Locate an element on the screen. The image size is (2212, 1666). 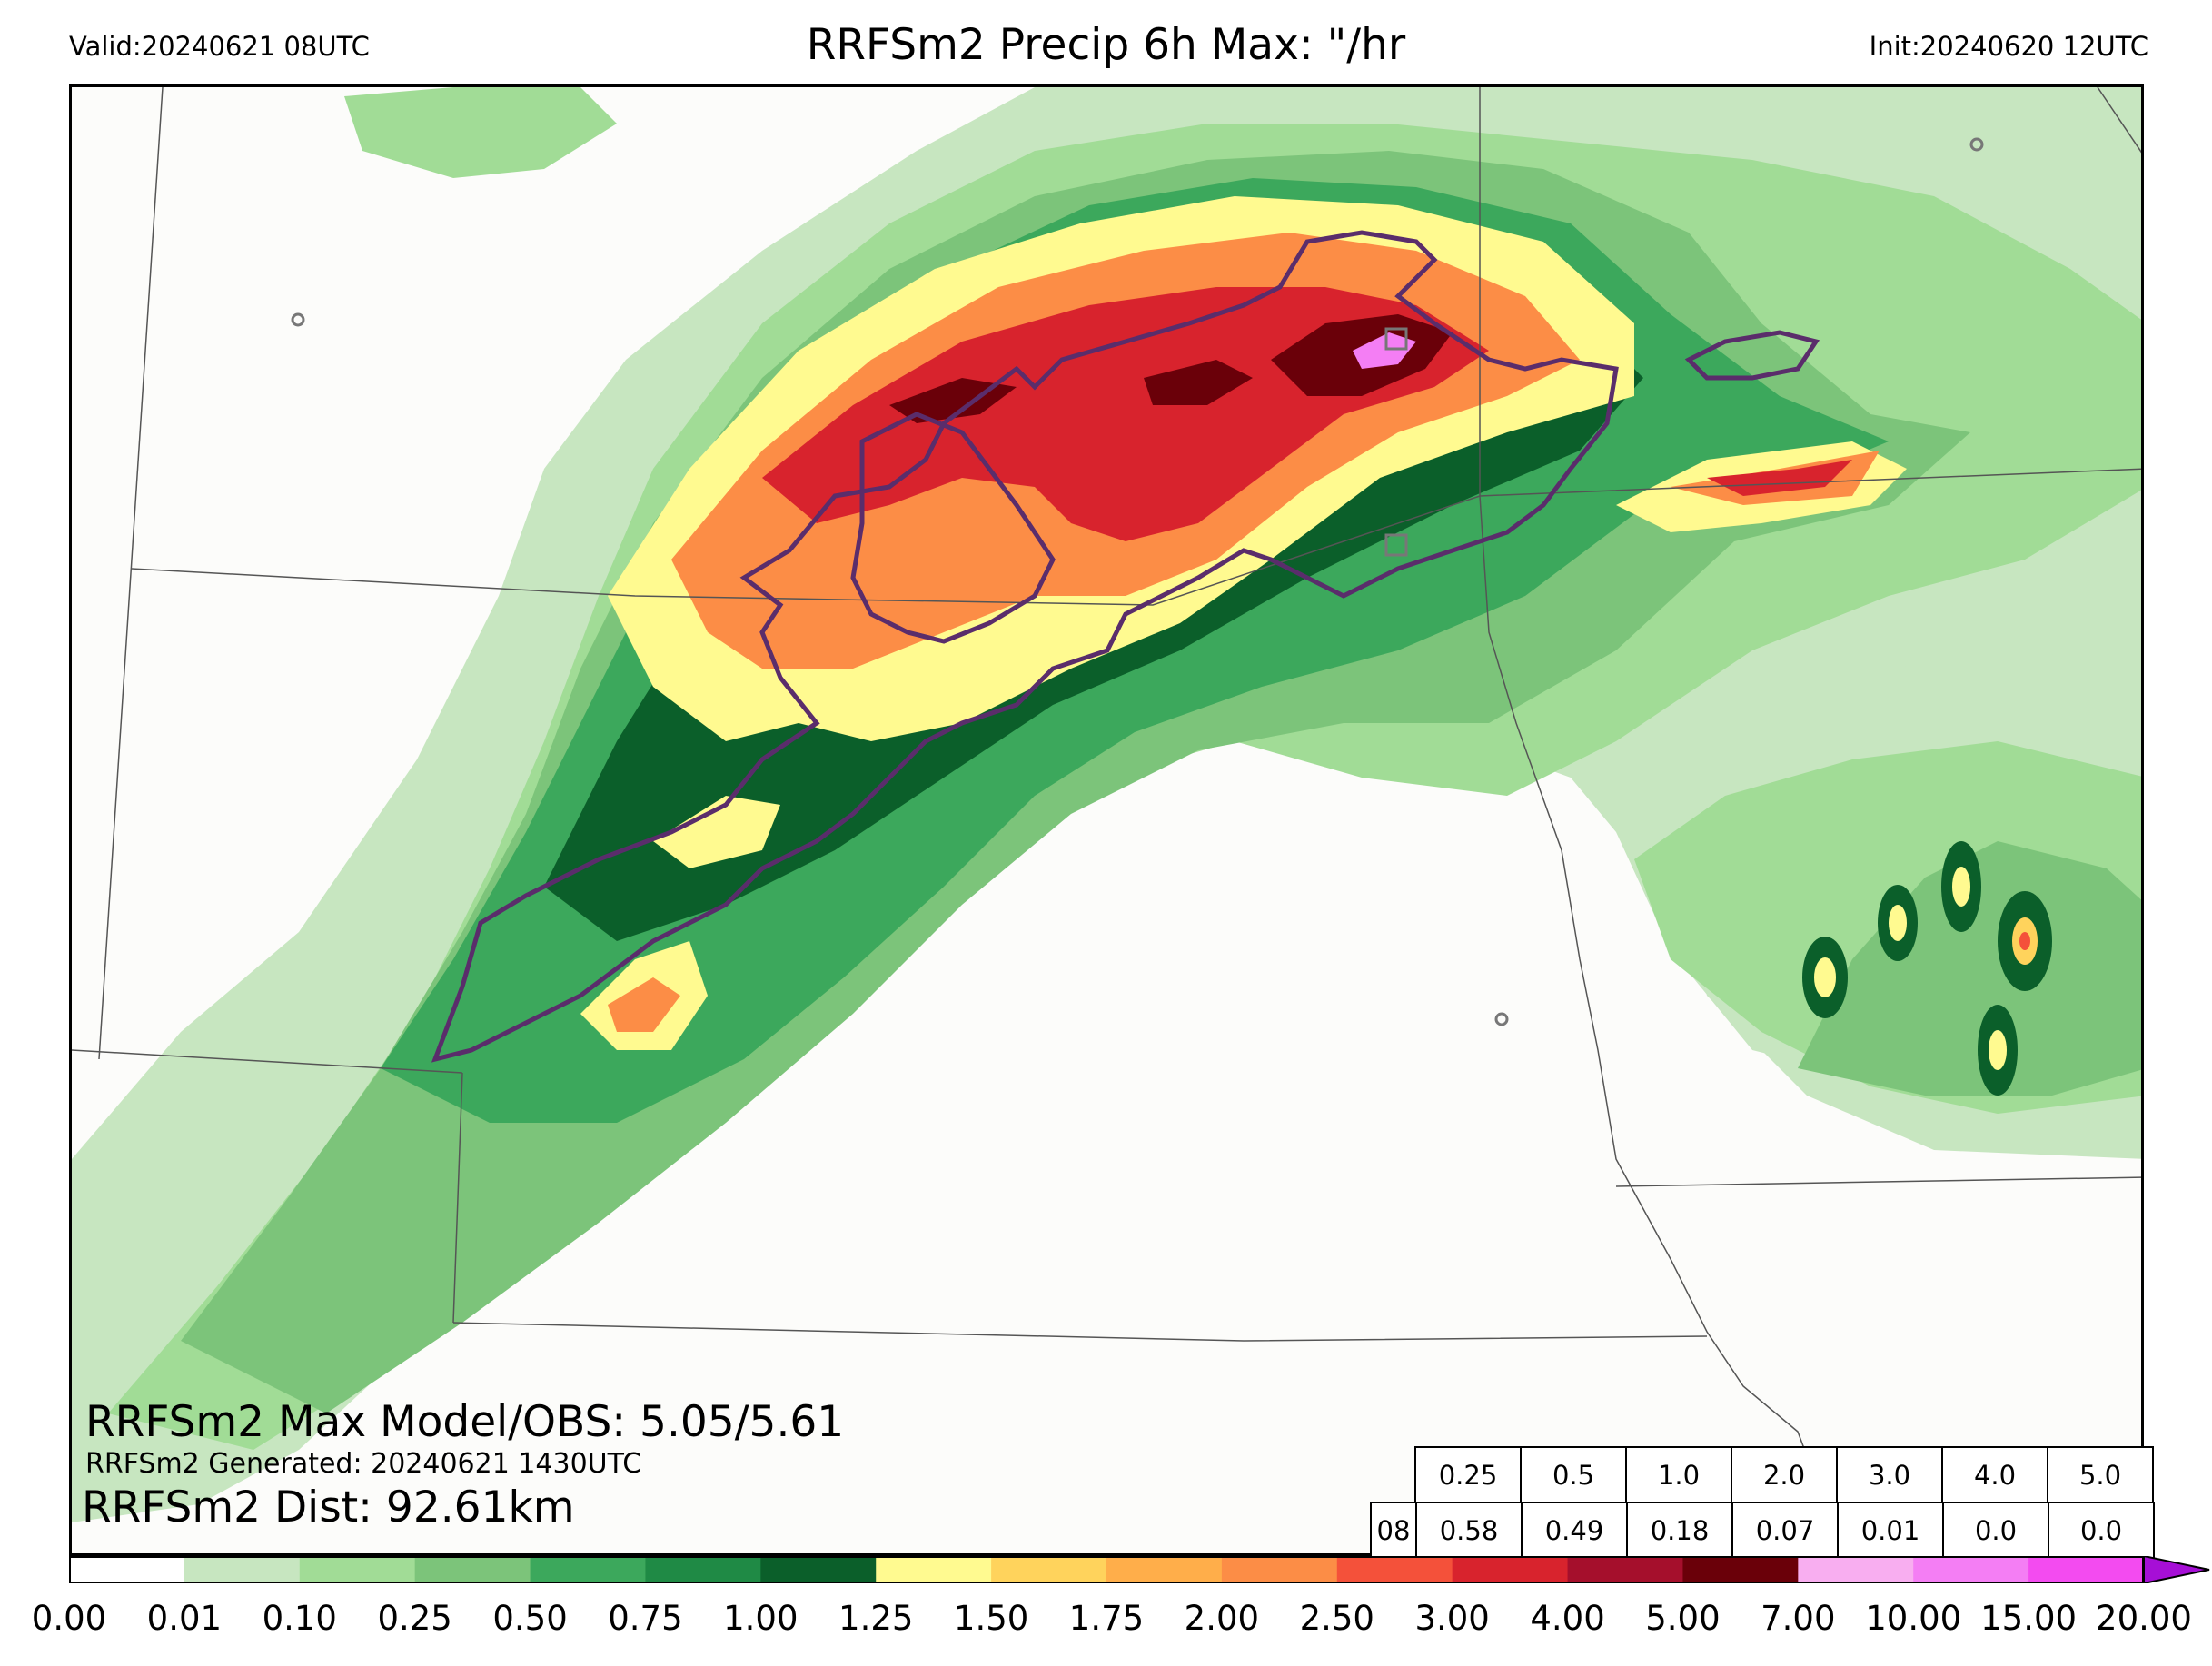
threshold-cell: 0.5 is located at coordinates (1573, 1475).